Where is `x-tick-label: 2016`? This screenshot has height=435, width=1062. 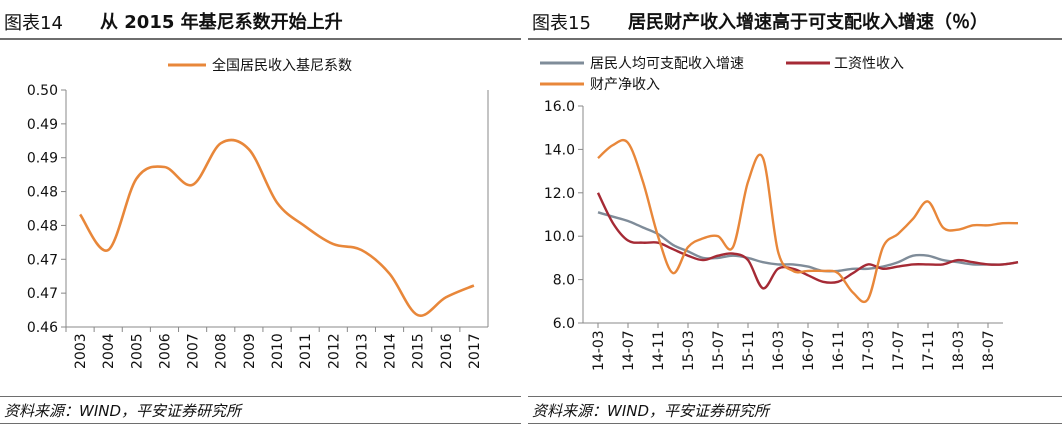 x-tick-label: 2016 is located at coordinates (447, 351).